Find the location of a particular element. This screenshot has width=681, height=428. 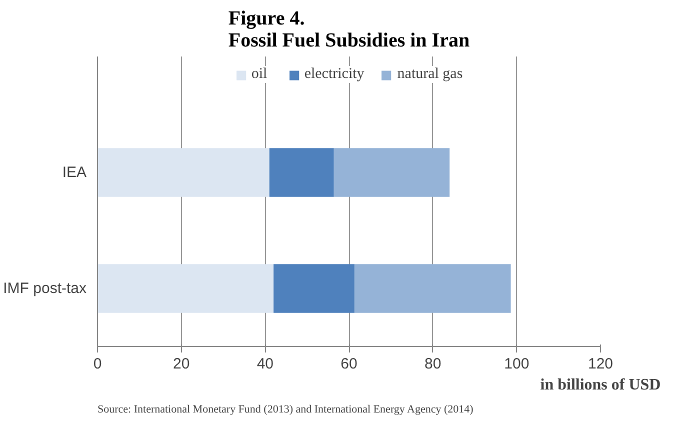

y-tick-label: IEA is located at coordinates (74, 172).